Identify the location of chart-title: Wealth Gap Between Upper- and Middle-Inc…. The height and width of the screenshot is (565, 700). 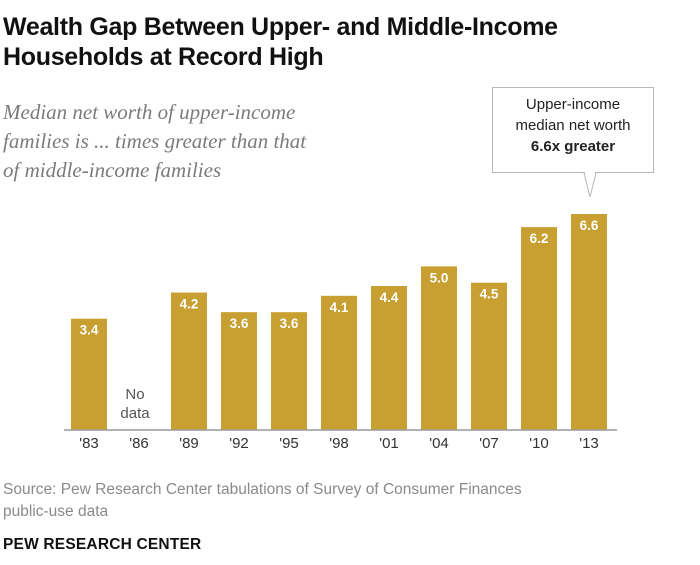
(343, 42).